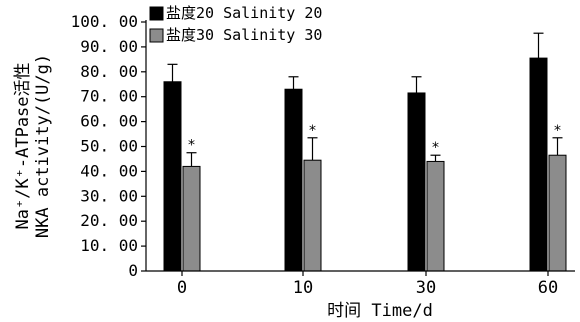 The image size is (580, 322). Describe the element at coordinates (244, 35) in the screenshot. I see `legend-label-2: 盐度30 Salinity 30` at that location.